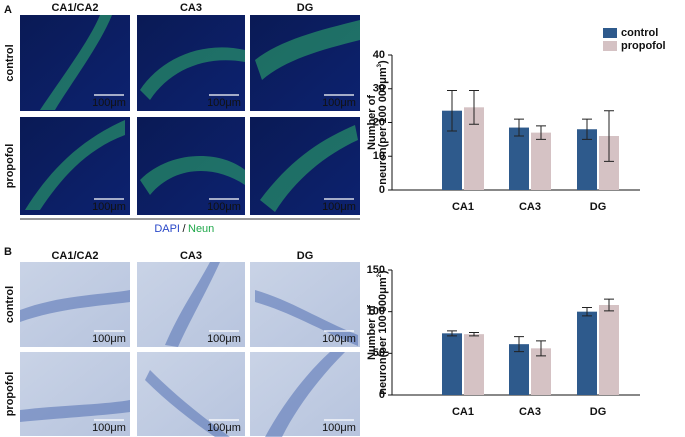 The image size is (685, 437). What do you see at coordinates (379, 55) in the screenshot?
I see `y-tick-label: 40` at bounding box center [379, 55].